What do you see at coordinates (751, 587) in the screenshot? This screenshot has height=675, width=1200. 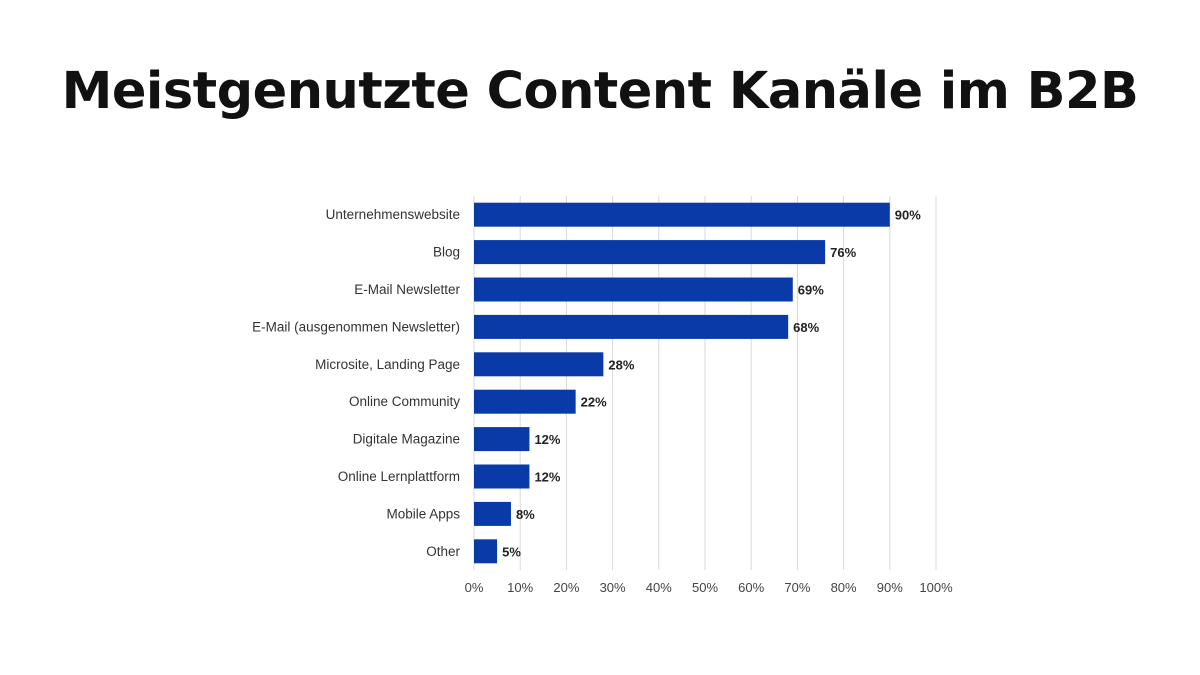 I see `x-tick-label: 60%` at bounding box center [751, 587].